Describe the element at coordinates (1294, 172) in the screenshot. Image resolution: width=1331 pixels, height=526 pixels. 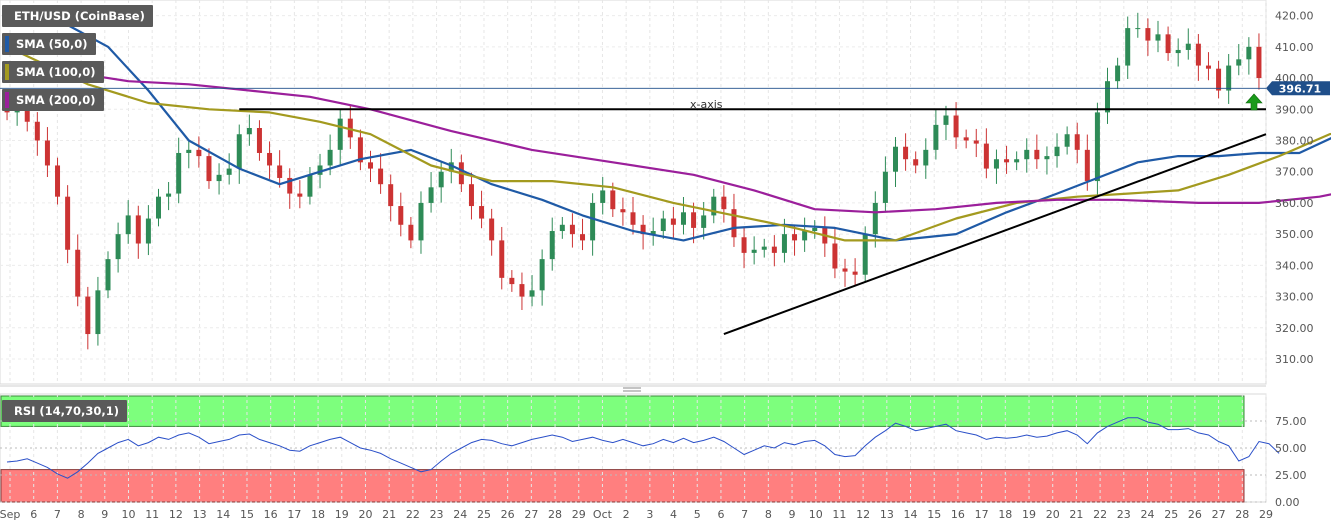
I see `price-tick-label: 370.00` at that location.